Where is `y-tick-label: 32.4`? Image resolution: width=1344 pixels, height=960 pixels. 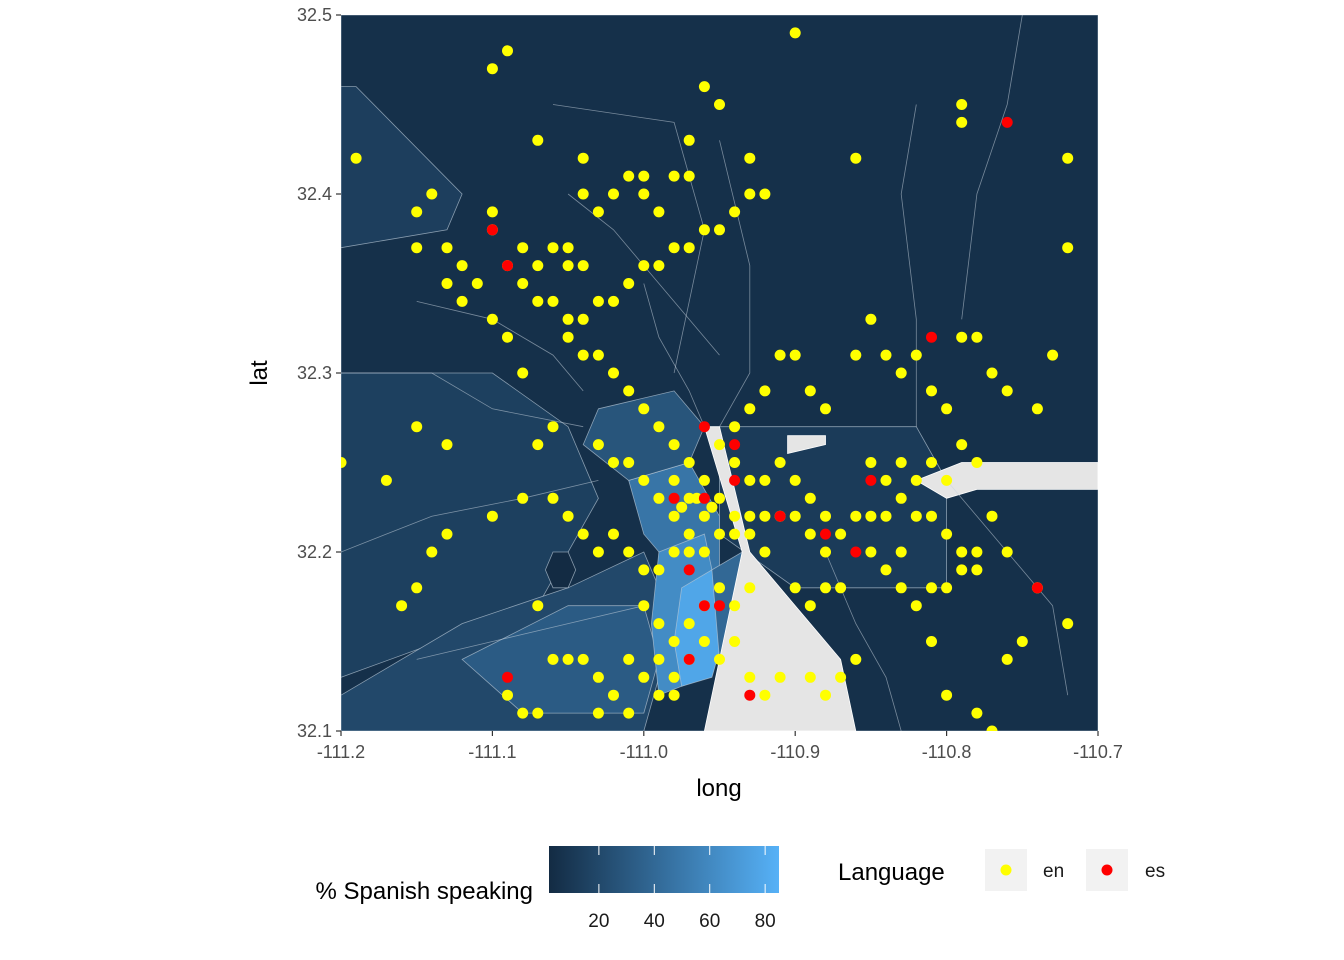 y-tick-label: 32.4 is located at coordinates (314, 194).